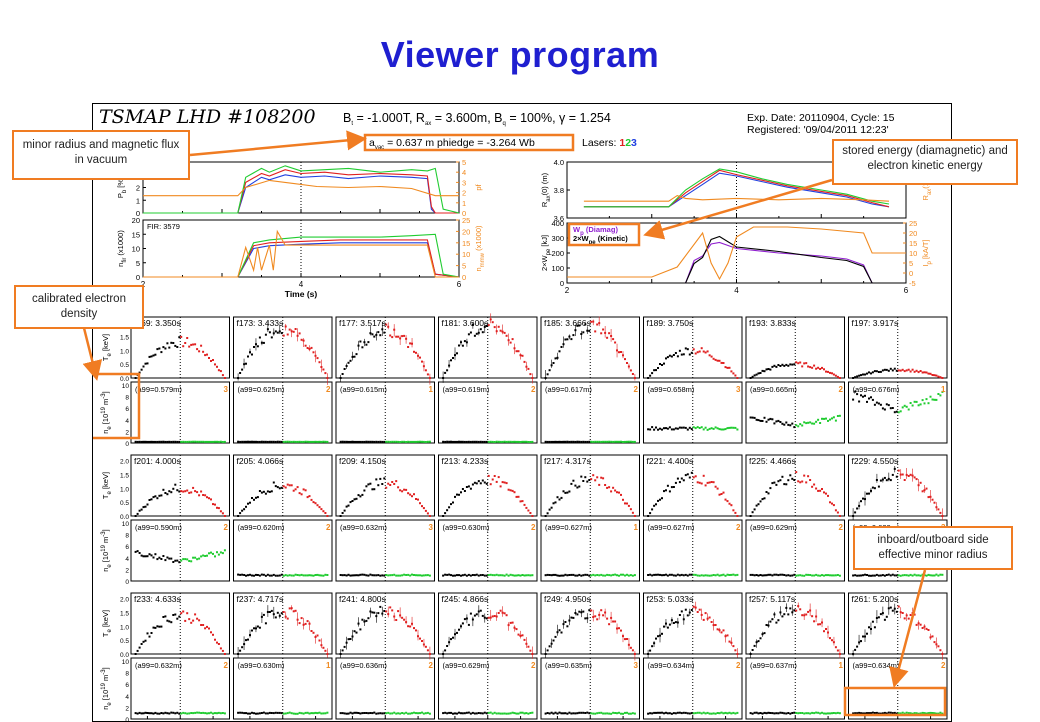 The height and width of the screenshot is (722, 1040). Describe the element at coordinates (875, 599) in the screenshot. I see `frame-time-label: f261: 5.200s` at that location.